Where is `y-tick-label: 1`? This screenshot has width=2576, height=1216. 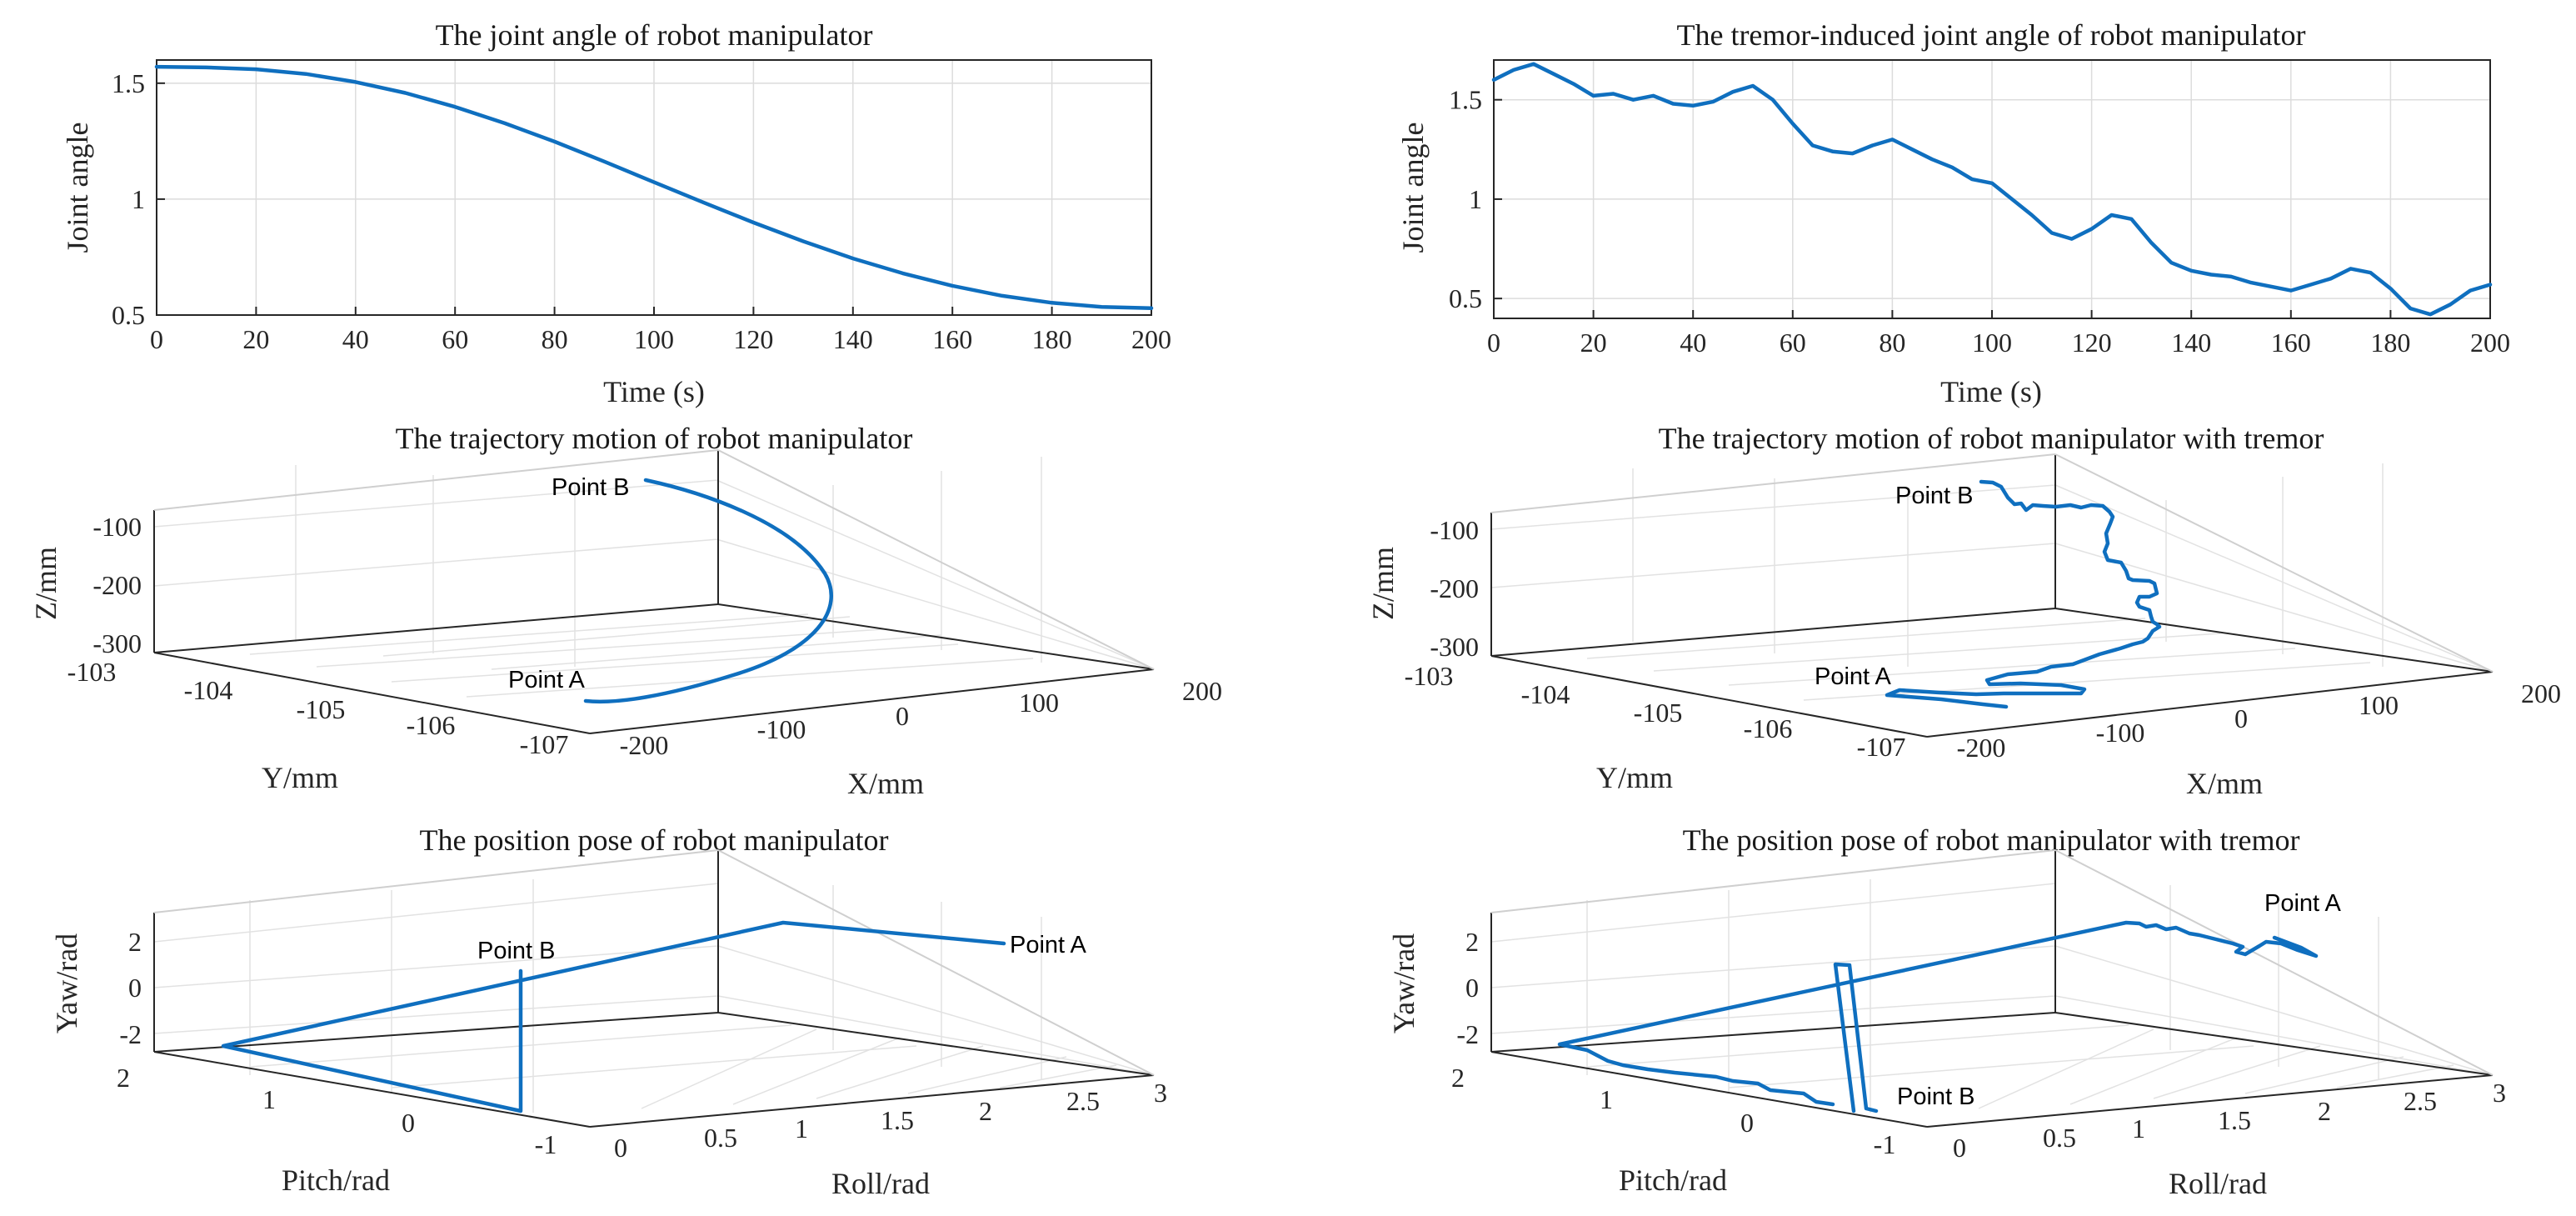 y-tick-label: 1 is located at coordinates (138, 199).